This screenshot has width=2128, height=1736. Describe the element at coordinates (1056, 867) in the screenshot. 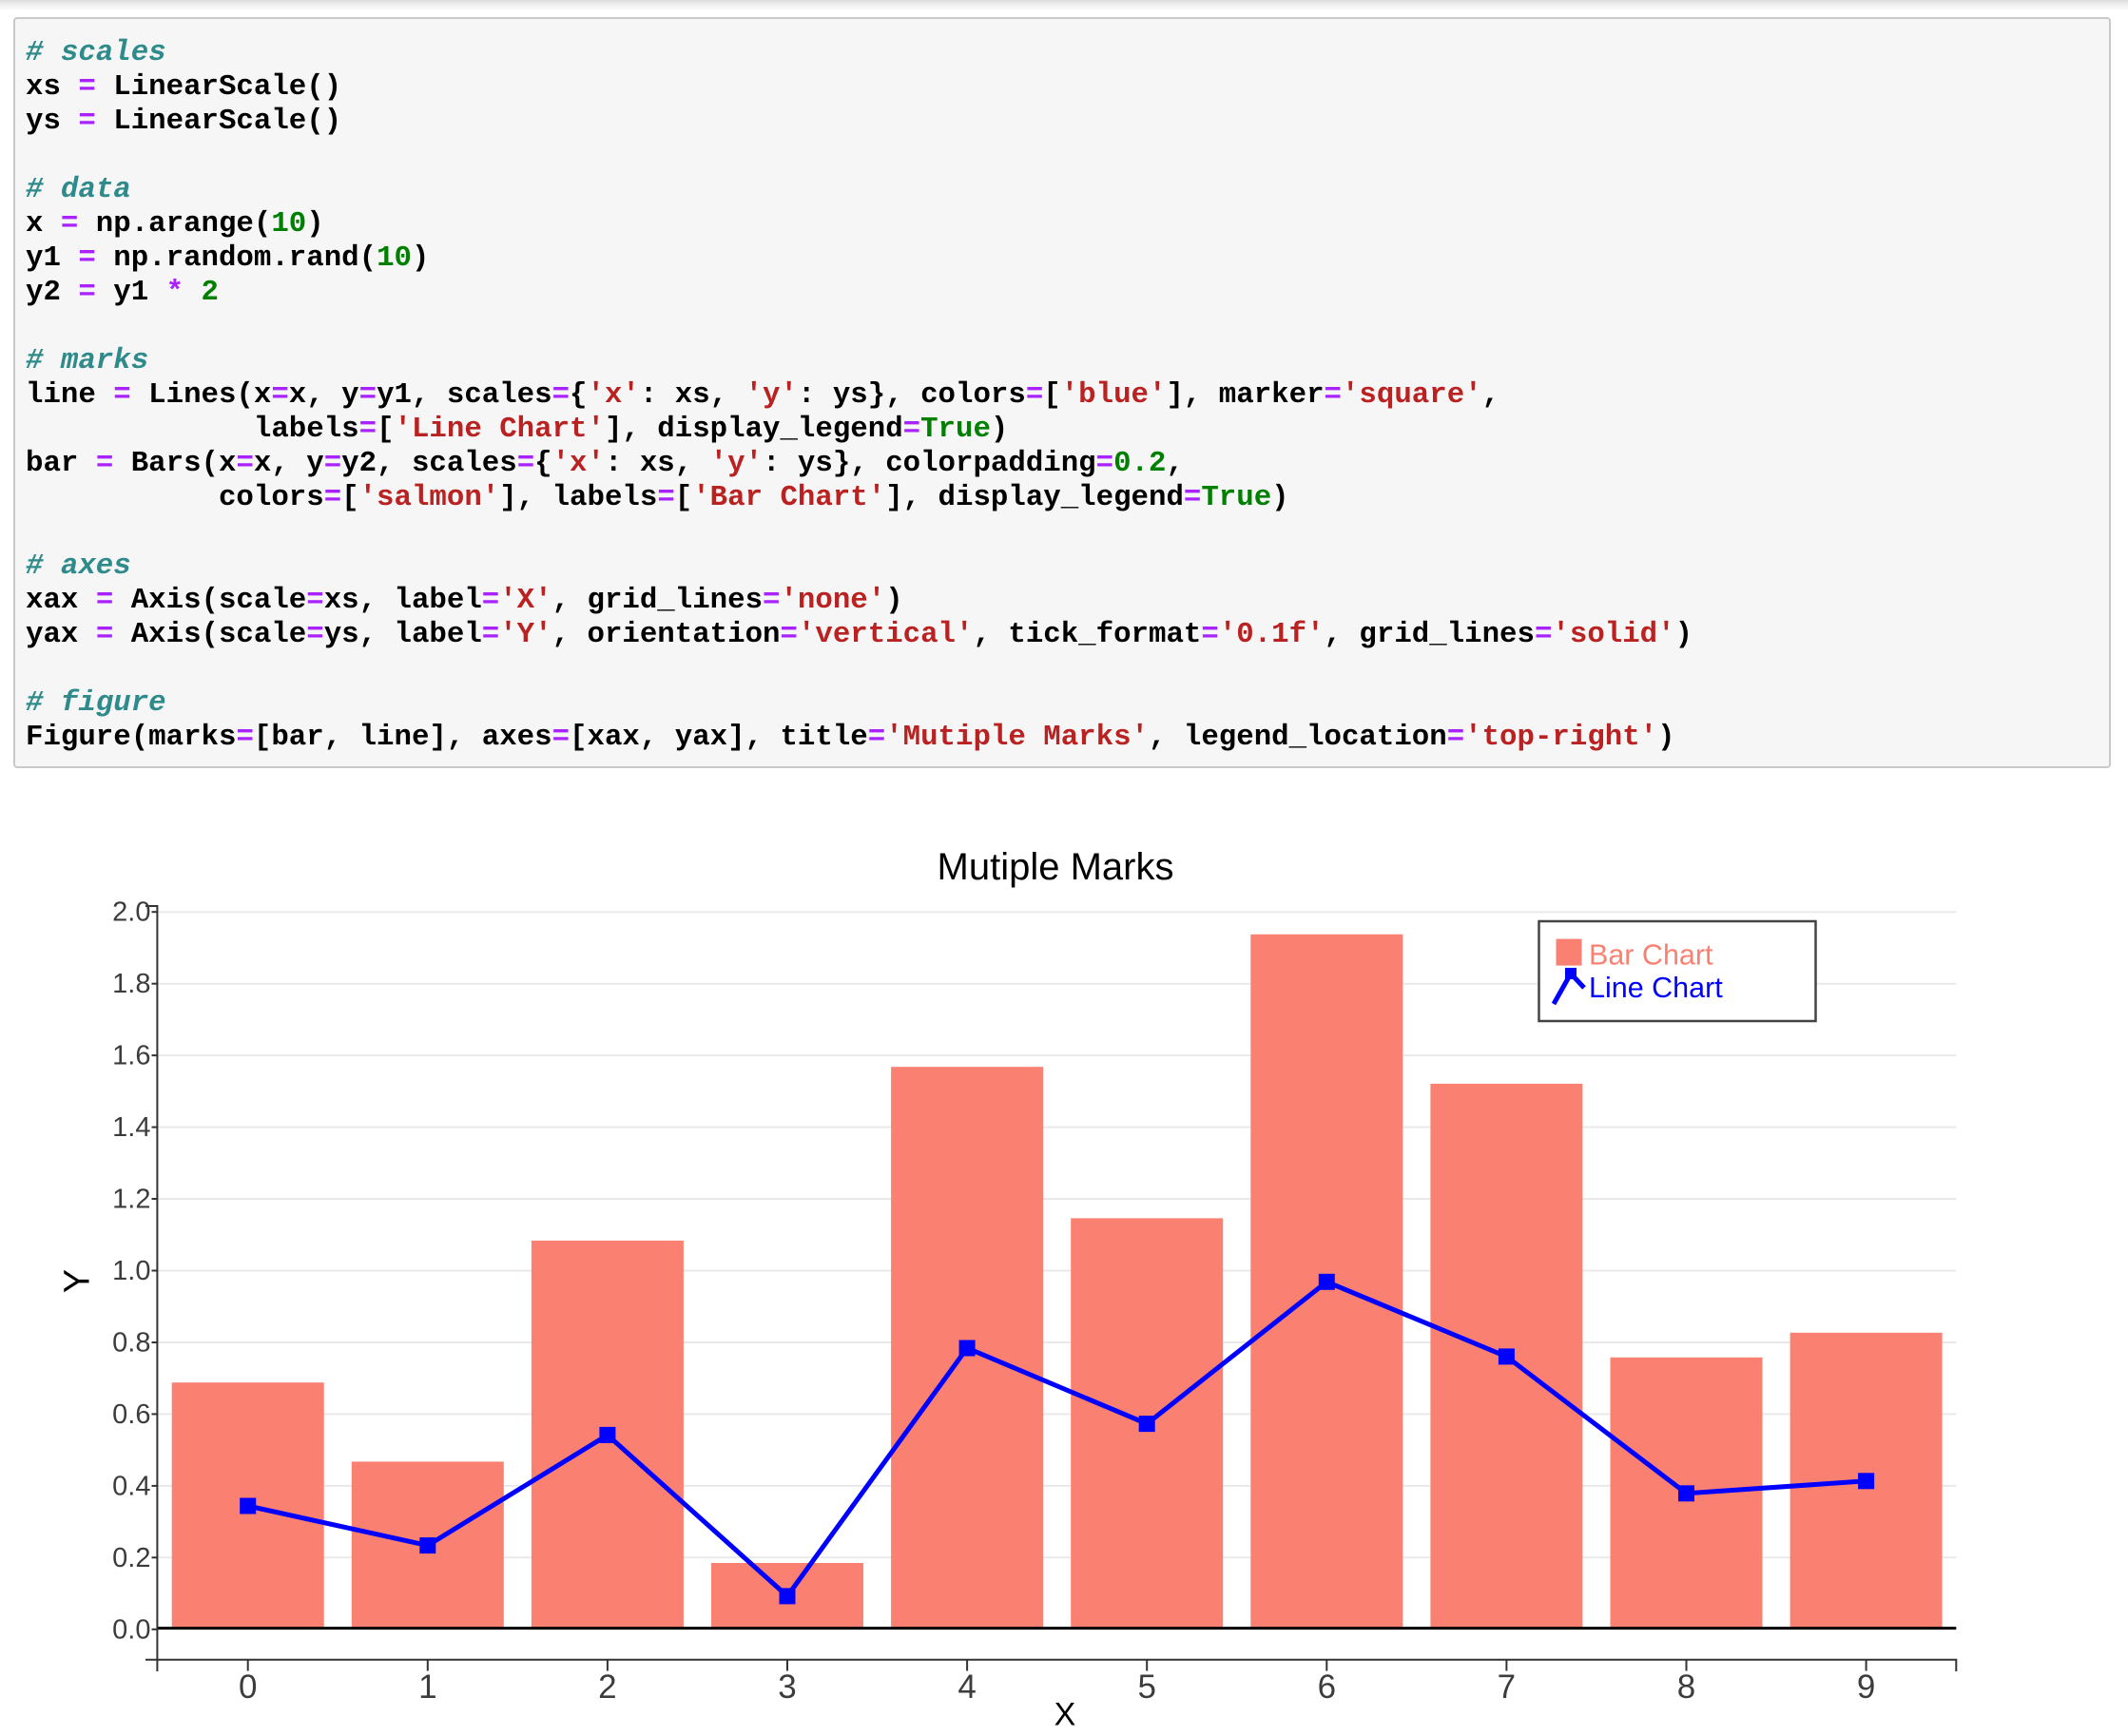

I see `svg-text: Mutiple Marks` at that location.